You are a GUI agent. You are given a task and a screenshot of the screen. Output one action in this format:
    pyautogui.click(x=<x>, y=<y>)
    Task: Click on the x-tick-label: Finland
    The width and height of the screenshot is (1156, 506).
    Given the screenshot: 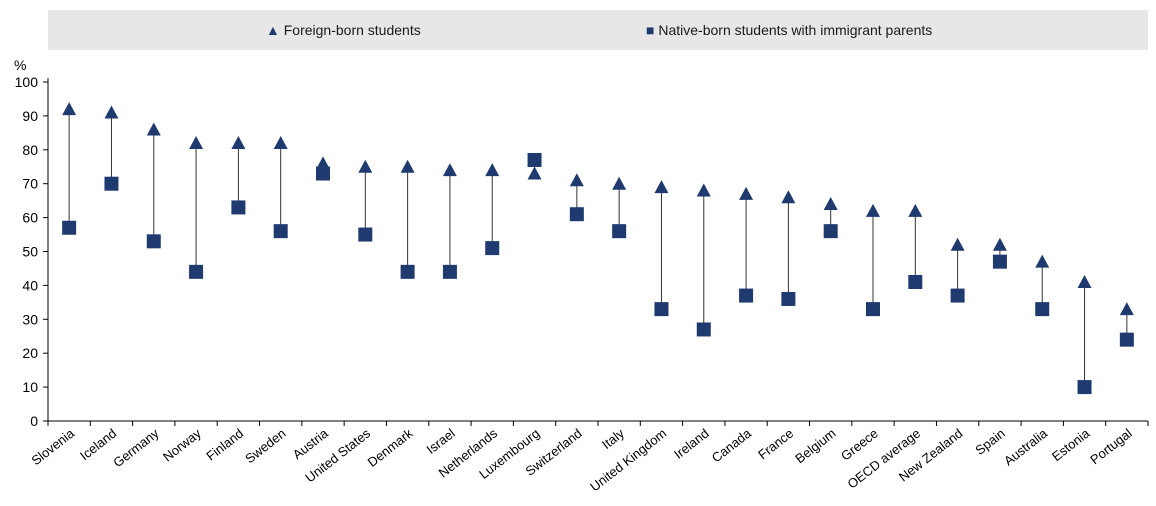 What is the action you would take?
    pyautogui.click(x=224, y=445)
    